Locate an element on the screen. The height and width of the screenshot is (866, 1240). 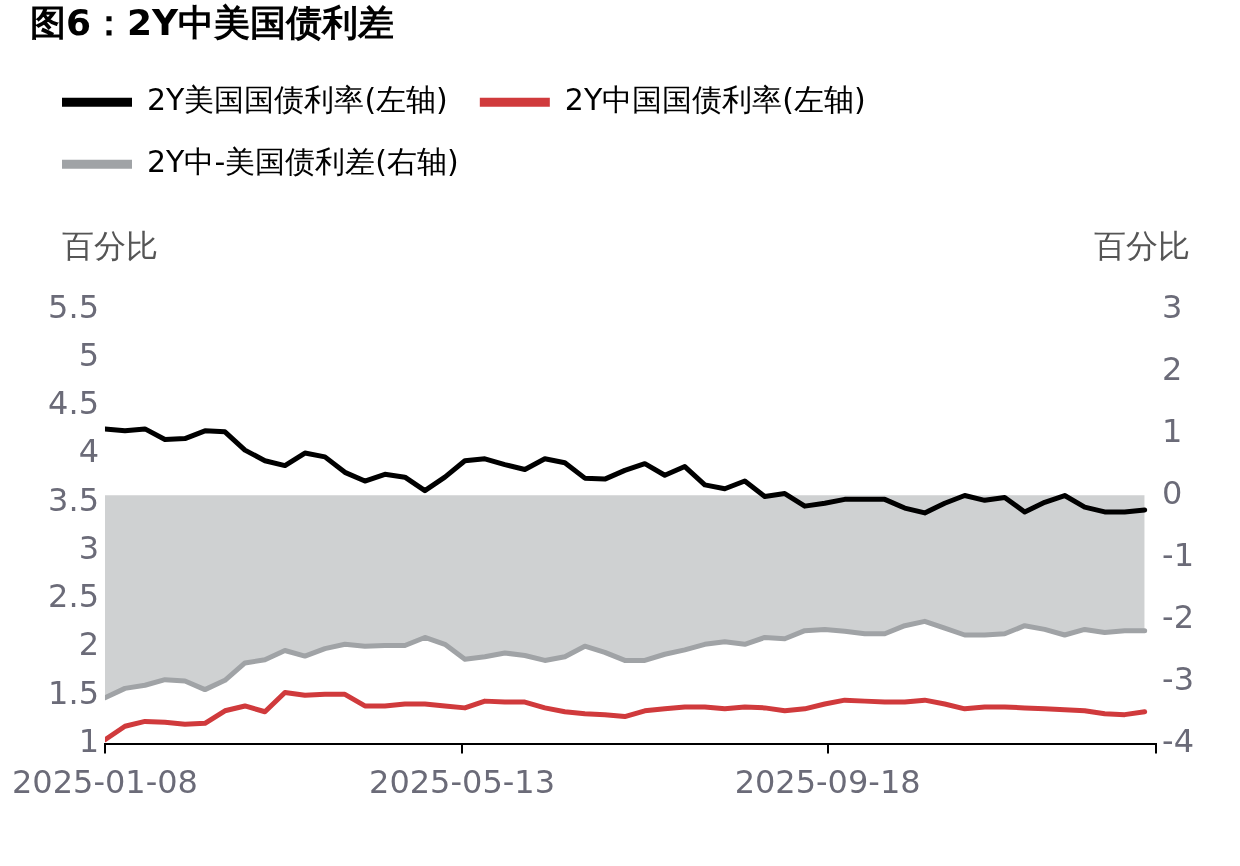
y2-tick-label: -3 is located at coordinates (1178, 678).